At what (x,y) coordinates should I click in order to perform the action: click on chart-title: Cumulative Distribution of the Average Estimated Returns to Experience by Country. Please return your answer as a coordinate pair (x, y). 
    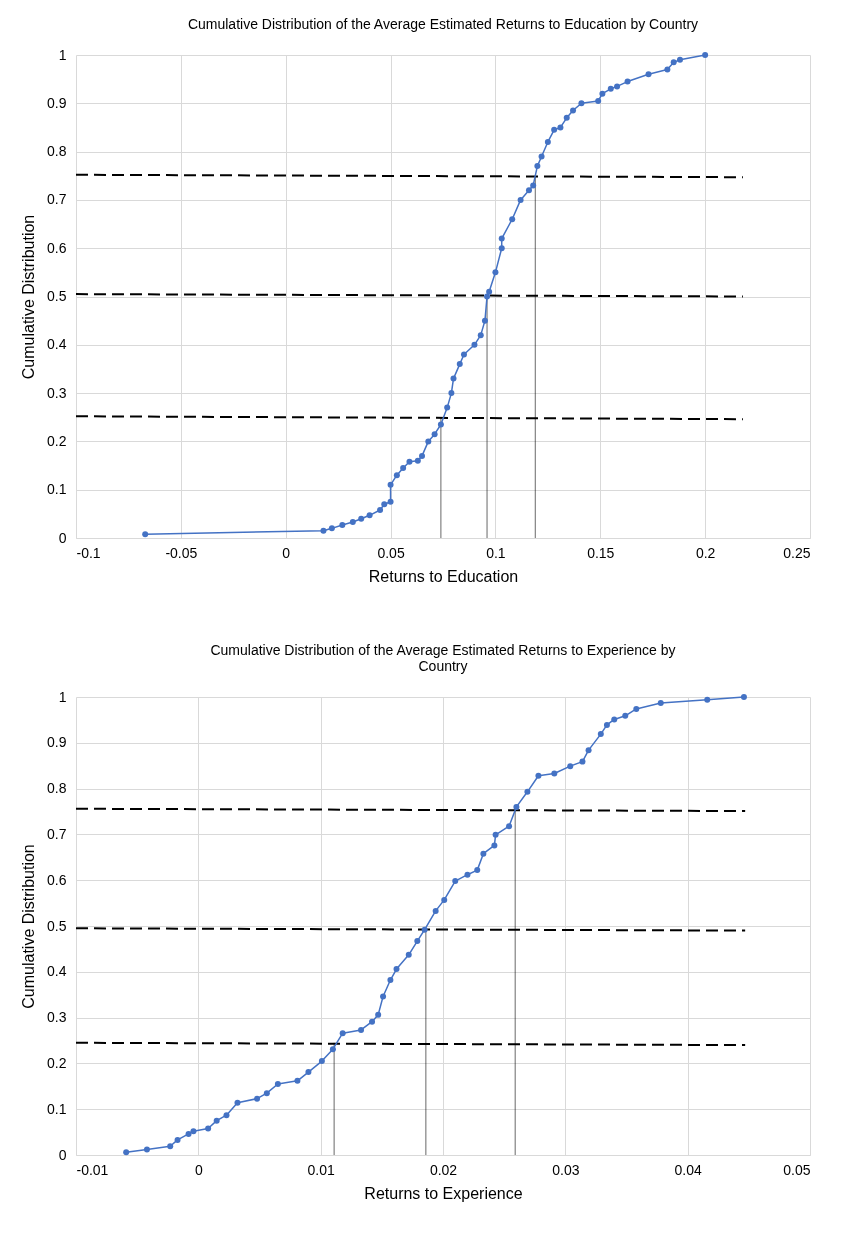
    Looking at the image, I should click on (443, 658).